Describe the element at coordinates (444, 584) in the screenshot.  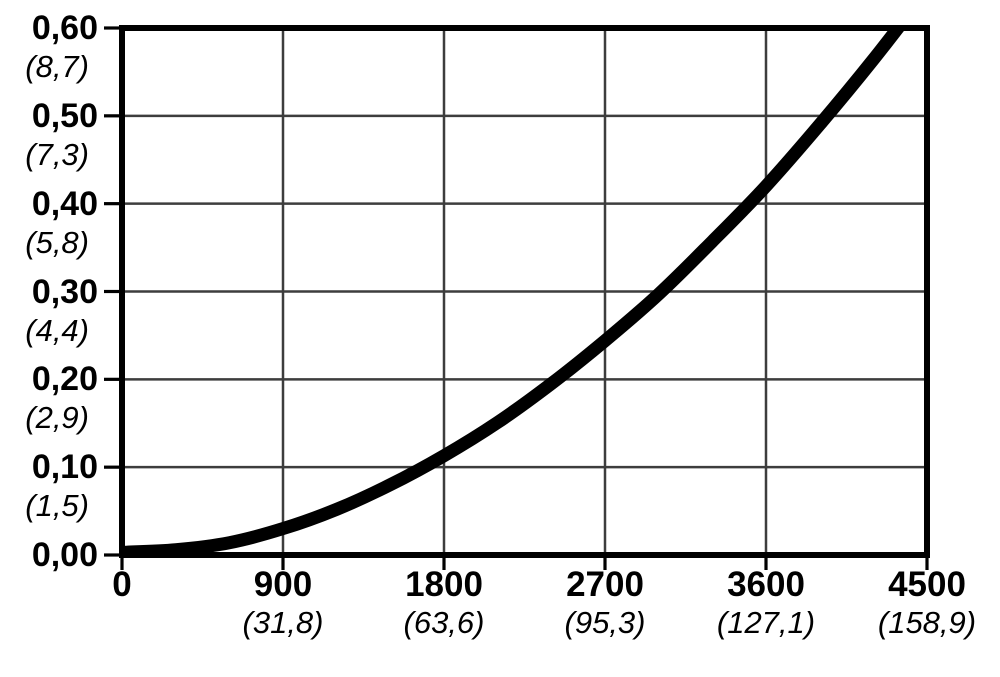
I see `x-tick-label: 1800` at that location.